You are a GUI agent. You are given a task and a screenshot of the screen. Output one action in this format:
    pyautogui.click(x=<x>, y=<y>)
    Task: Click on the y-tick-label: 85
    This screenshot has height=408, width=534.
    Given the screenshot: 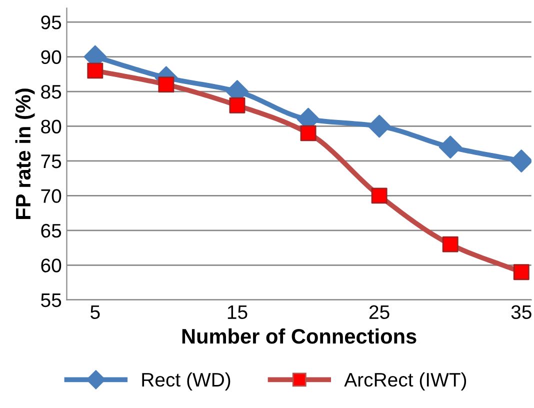 What is the action you would take?
    pyautogui.click(x=51, y=91)
    